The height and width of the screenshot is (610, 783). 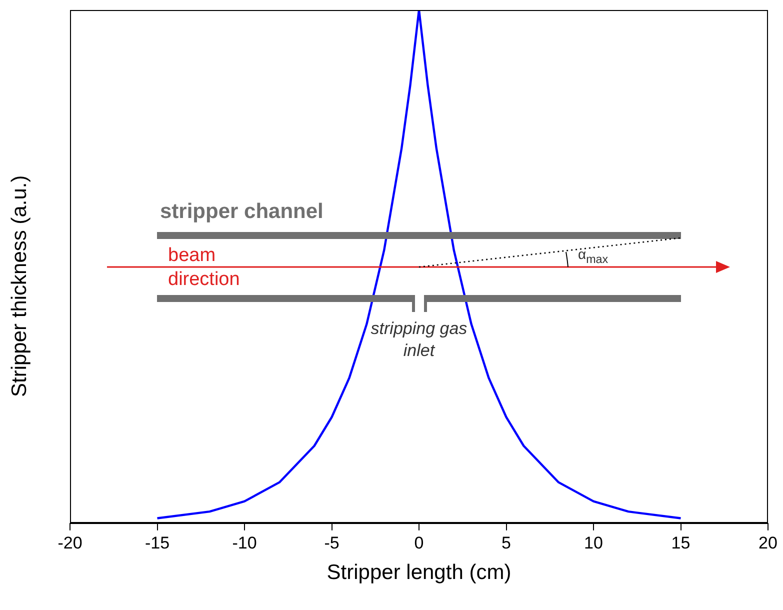 I want to click on x-tick-label: 5, so click(x=506, y=542).